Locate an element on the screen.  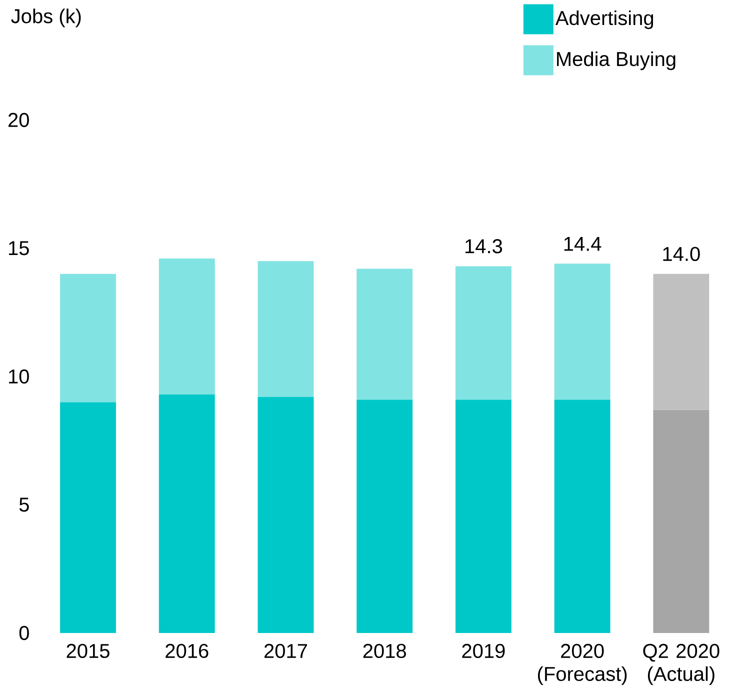
x-tick-label: 2018 is located at coordinates (384, 651).